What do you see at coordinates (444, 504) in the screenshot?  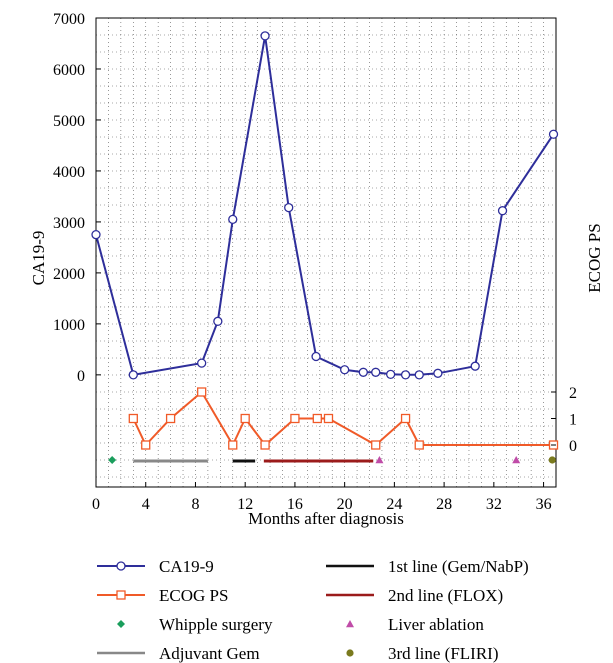 I see `x-tick-label: 28` at bounding box center [444, 504].